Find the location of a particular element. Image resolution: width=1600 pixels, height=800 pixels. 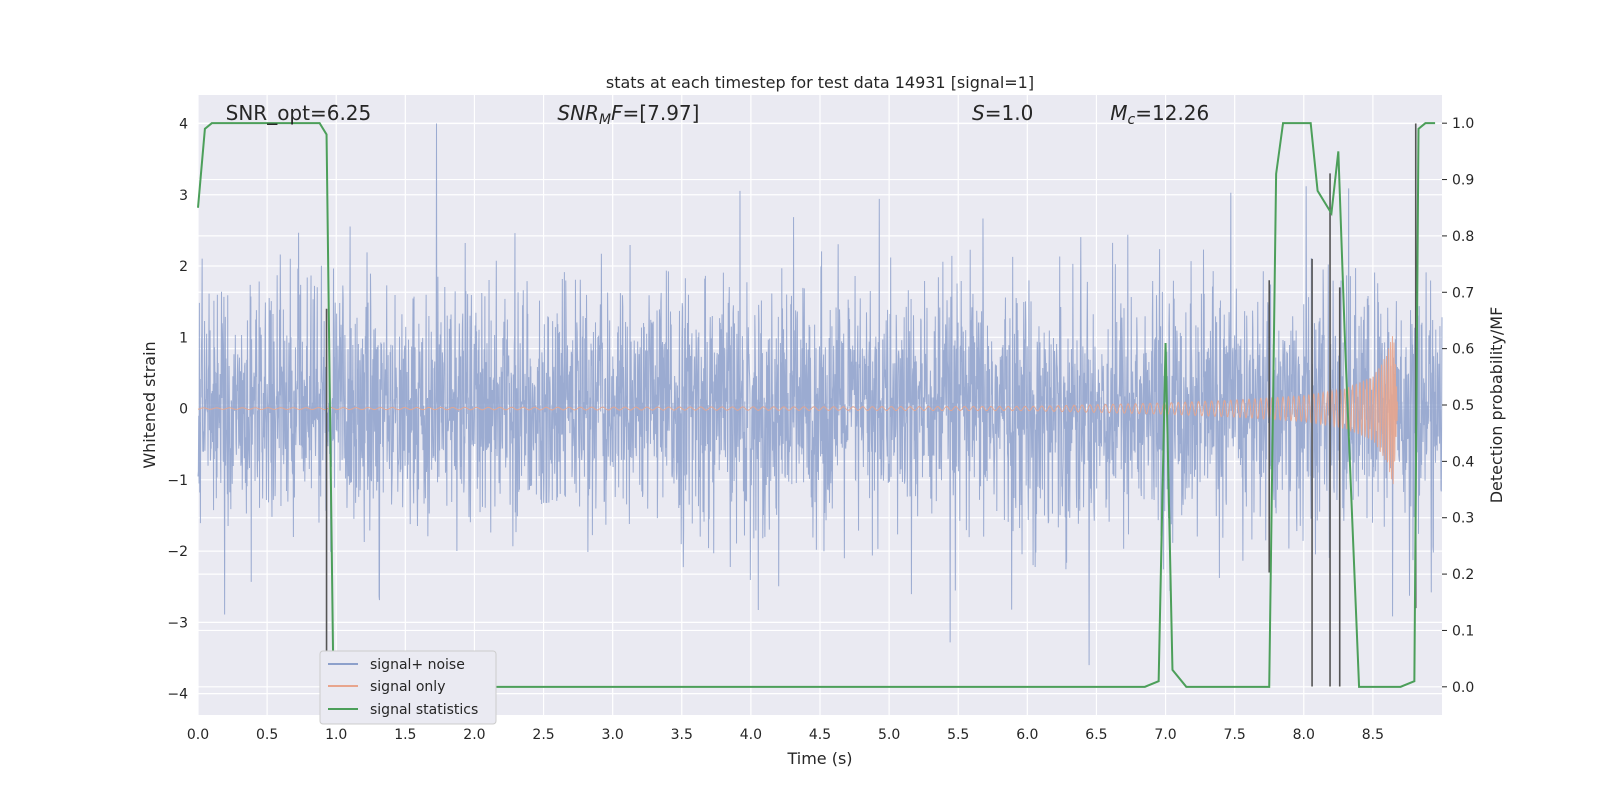

signal-only-series is located at coordinates (798, 410).